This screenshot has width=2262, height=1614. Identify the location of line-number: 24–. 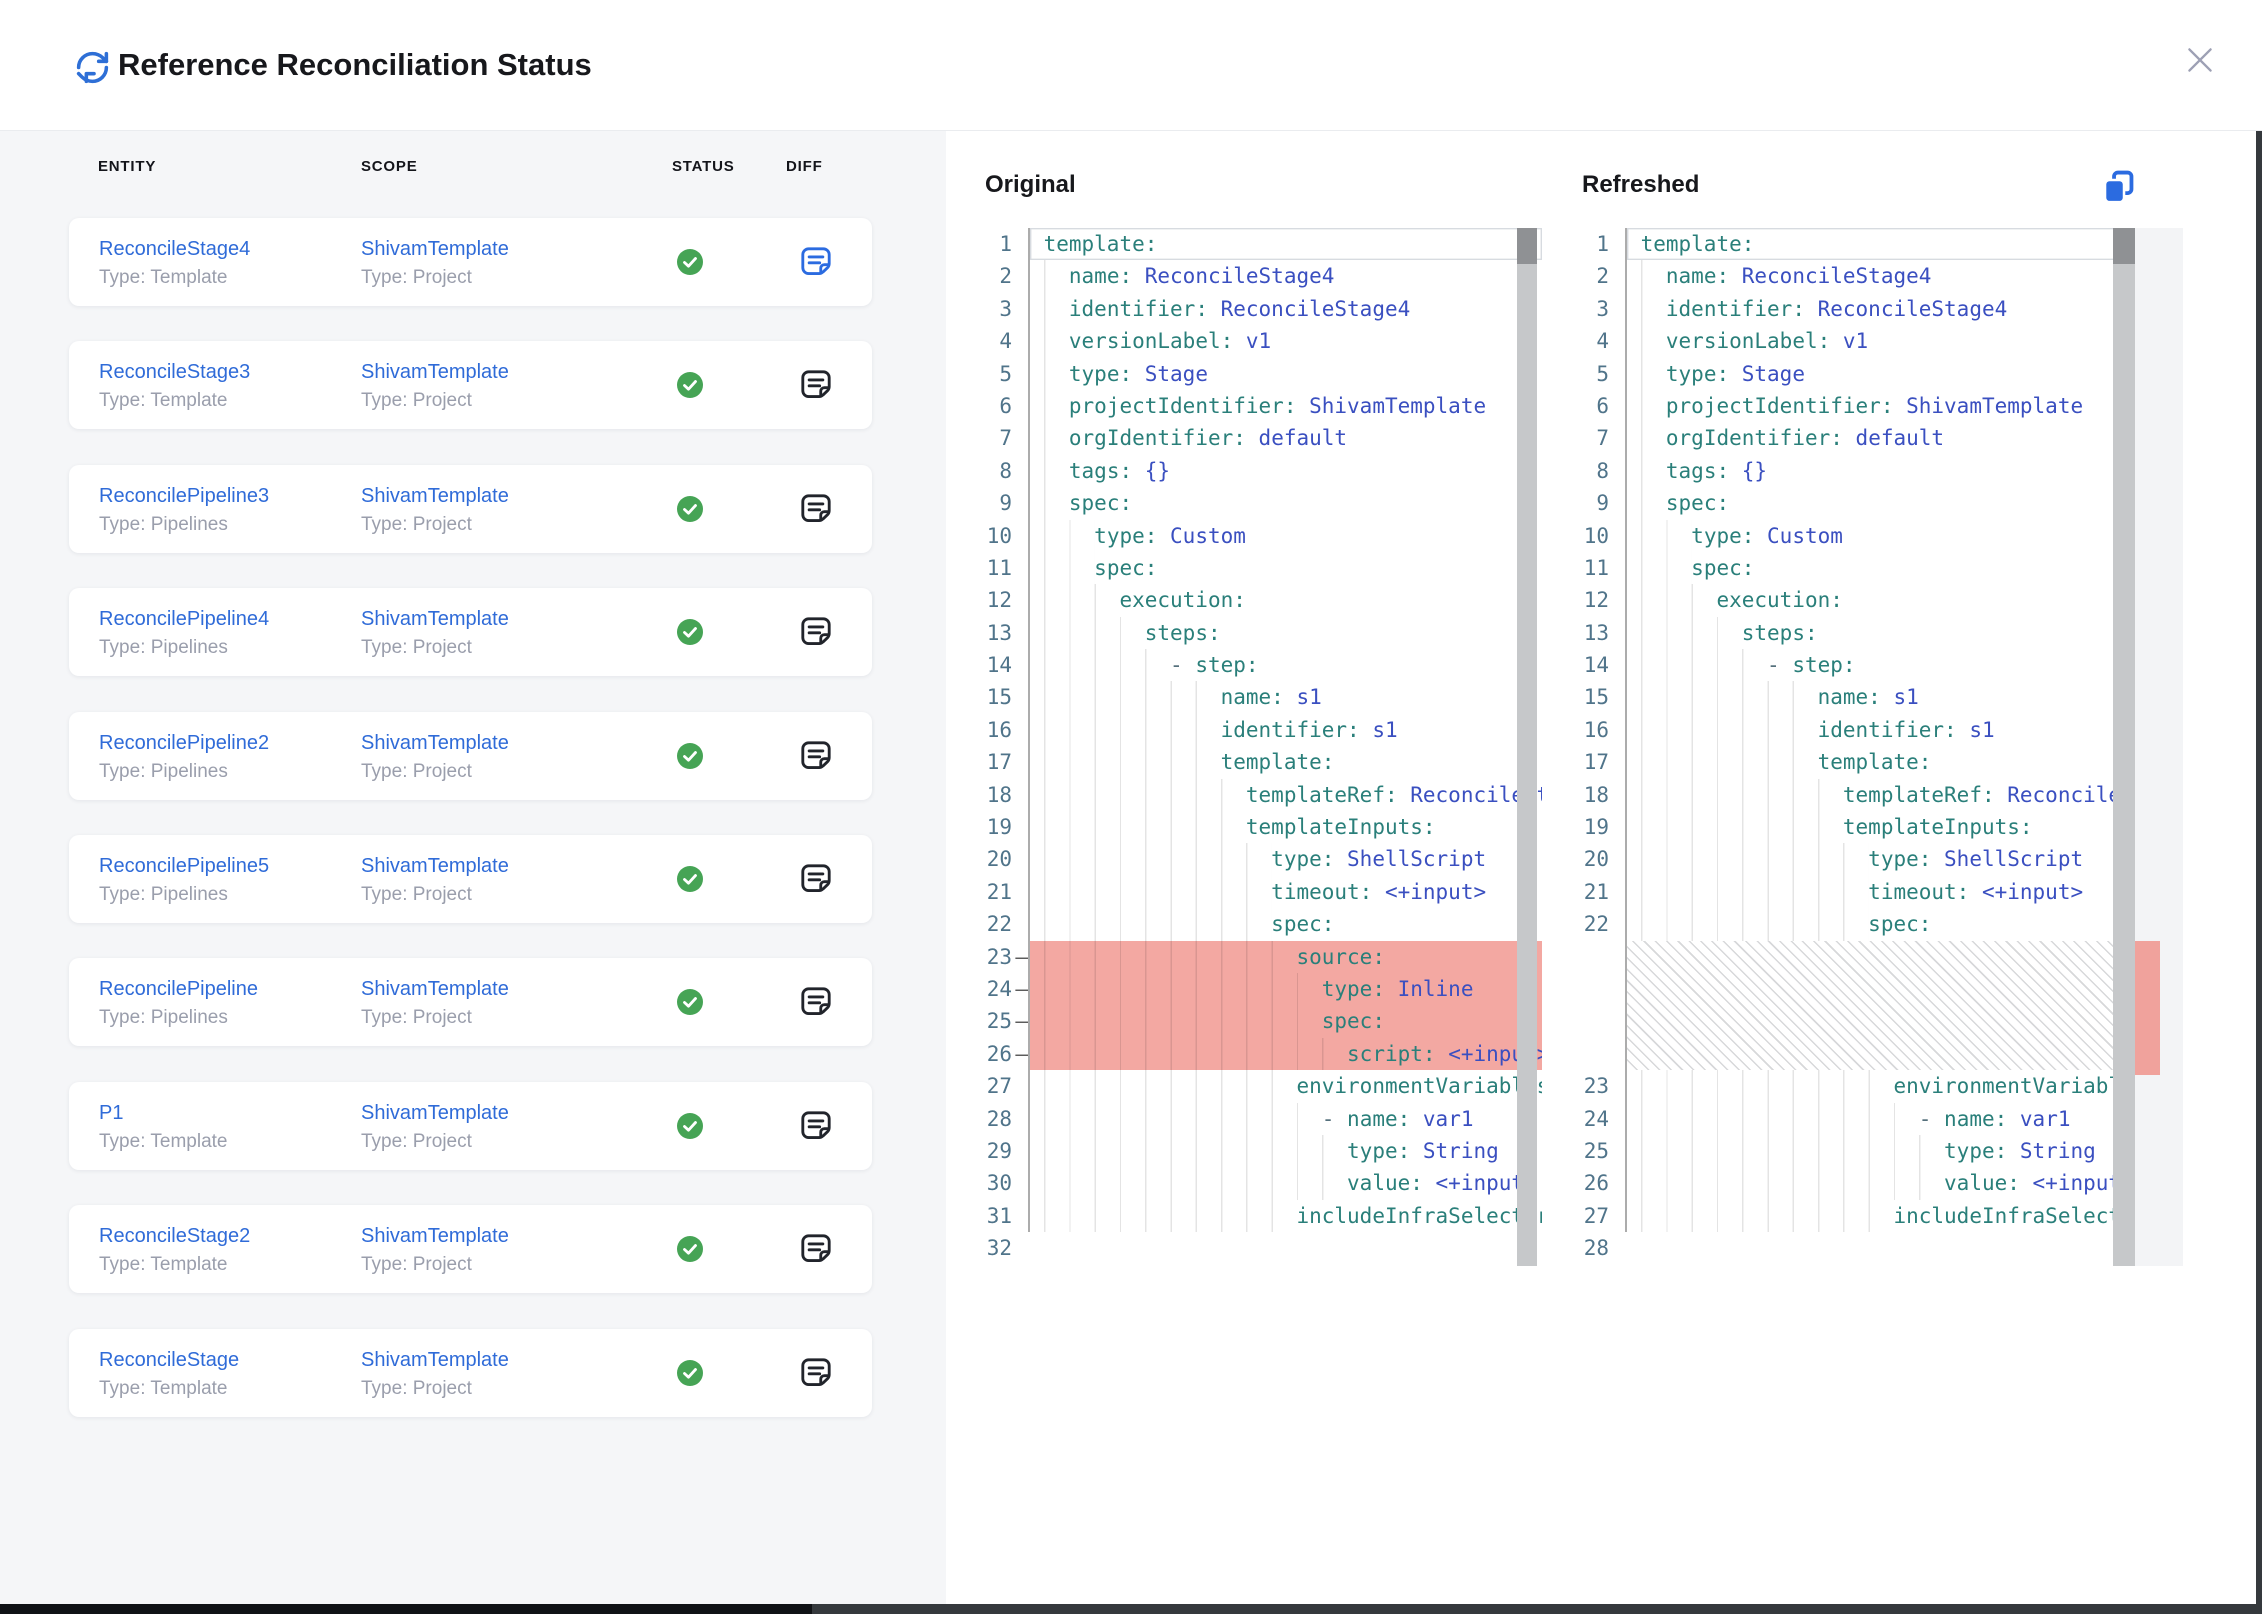
(989, 989).